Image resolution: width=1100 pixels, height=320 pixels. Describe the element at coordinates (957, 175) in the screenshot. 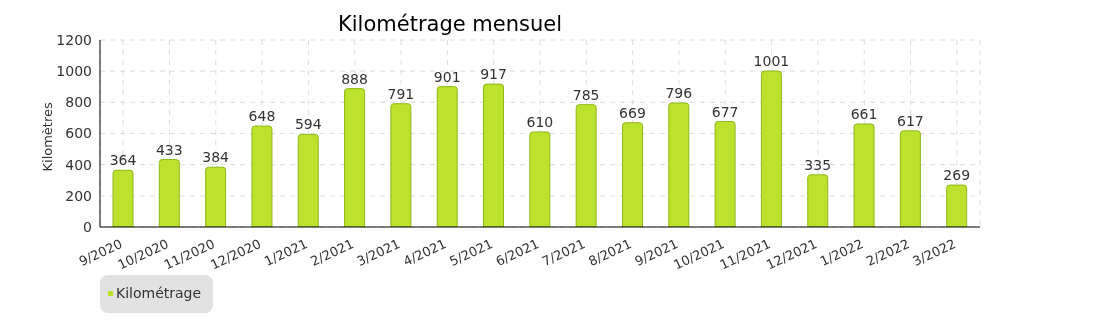

I see `data-label: 269` at that location.